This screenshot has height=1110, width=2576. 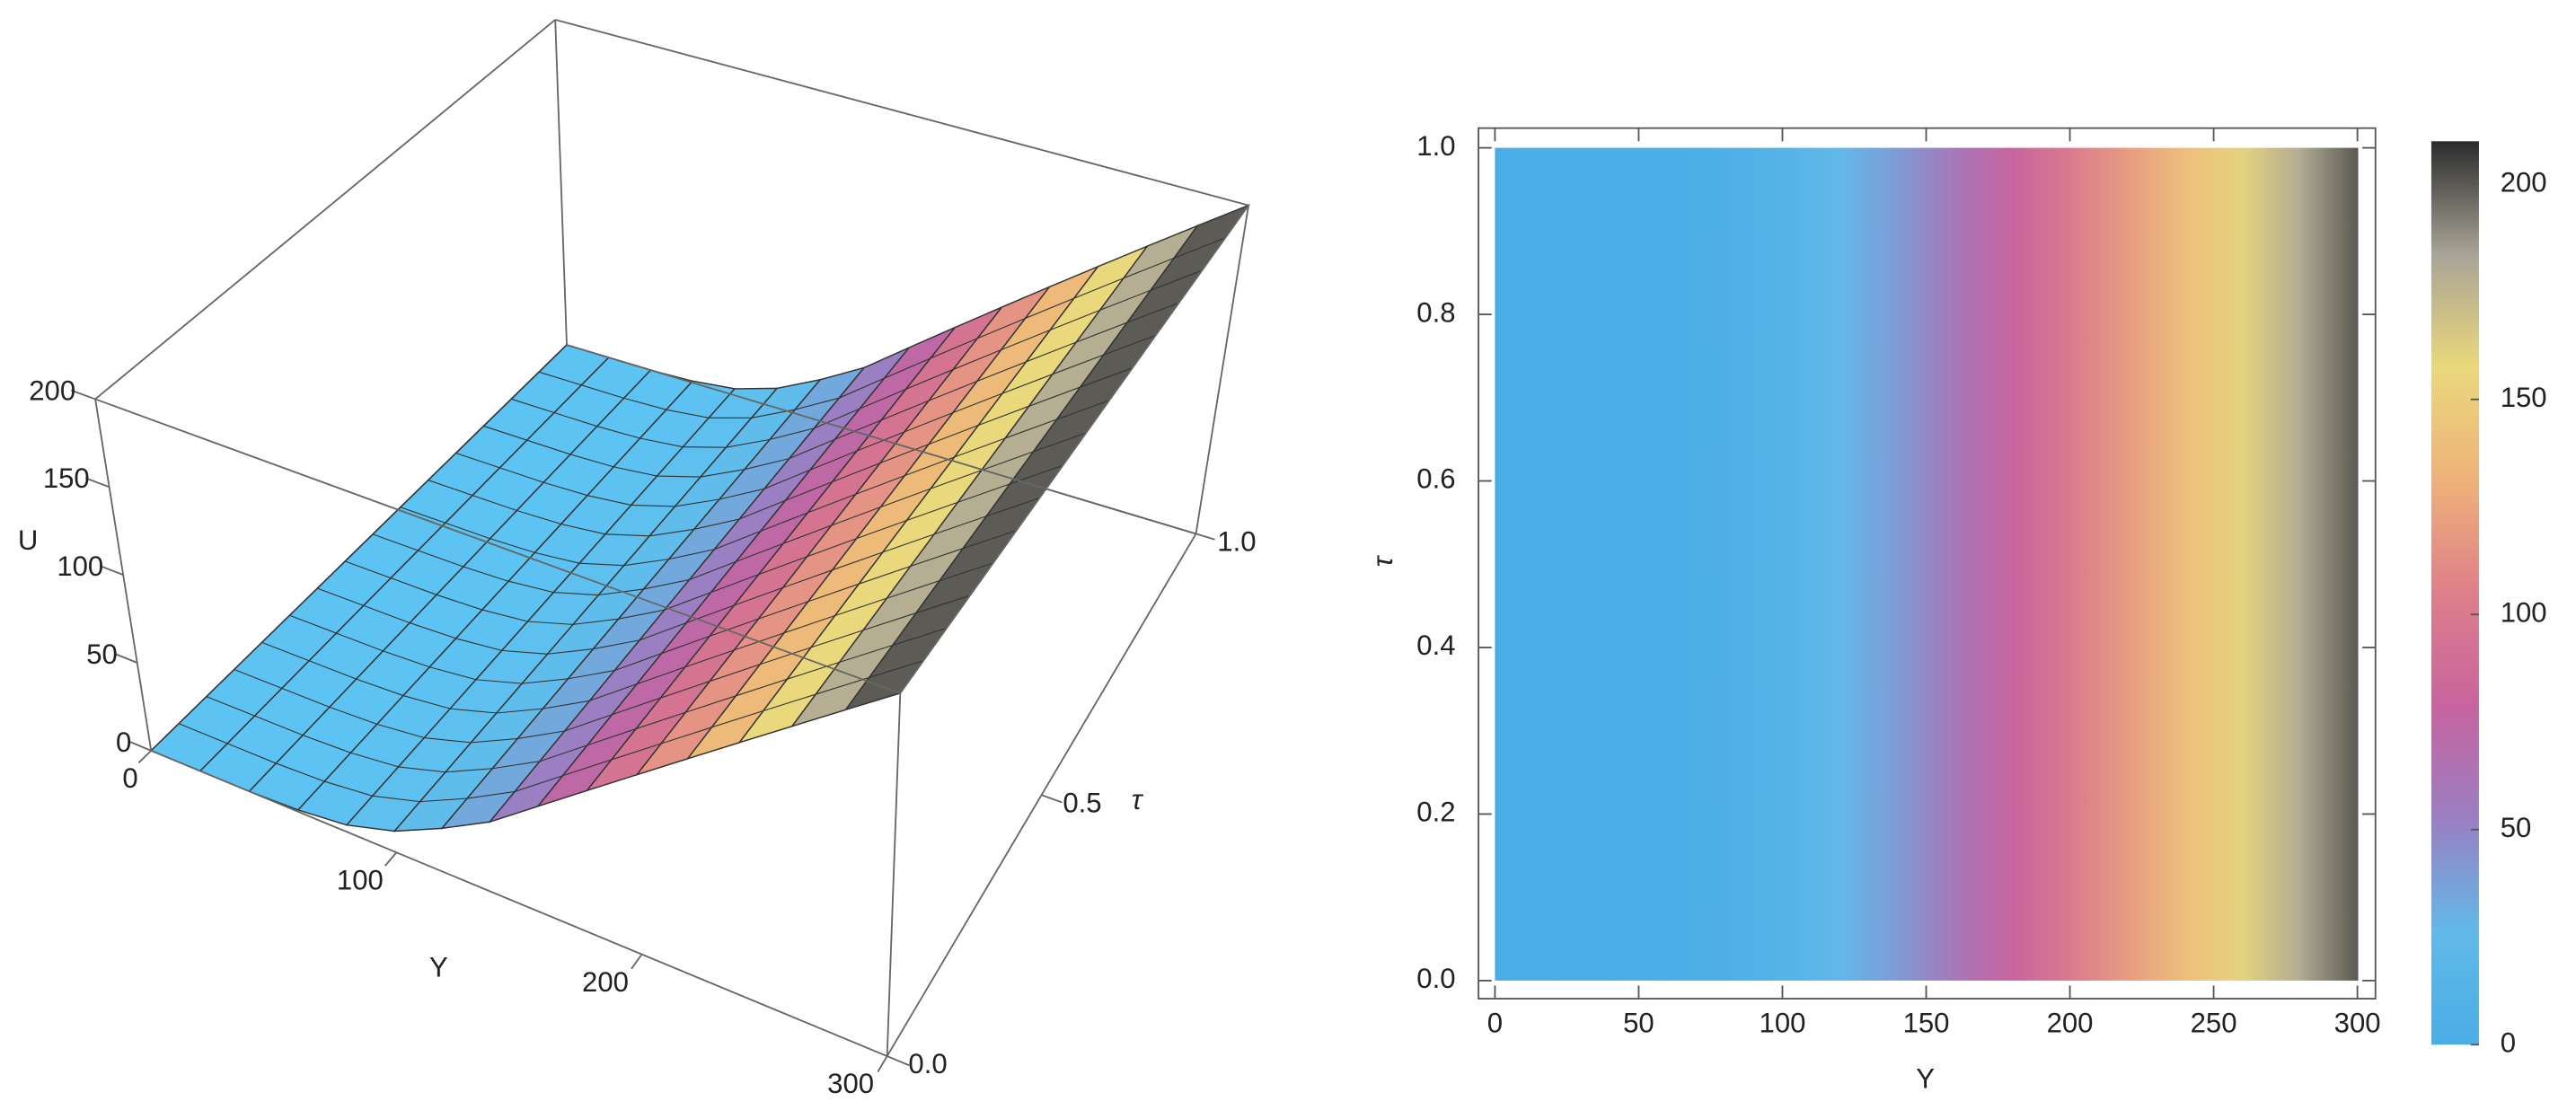 What do you see at coordinates (1495, 1023) in the screenshot?
I see `x-tick-label: 0` at bounding box center [1495, 1023].